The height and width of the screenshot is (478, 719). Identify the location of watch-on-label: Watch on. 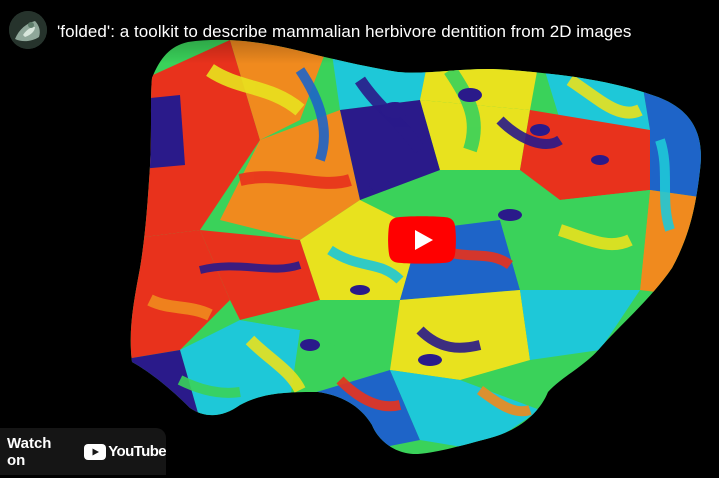
(29, 451).